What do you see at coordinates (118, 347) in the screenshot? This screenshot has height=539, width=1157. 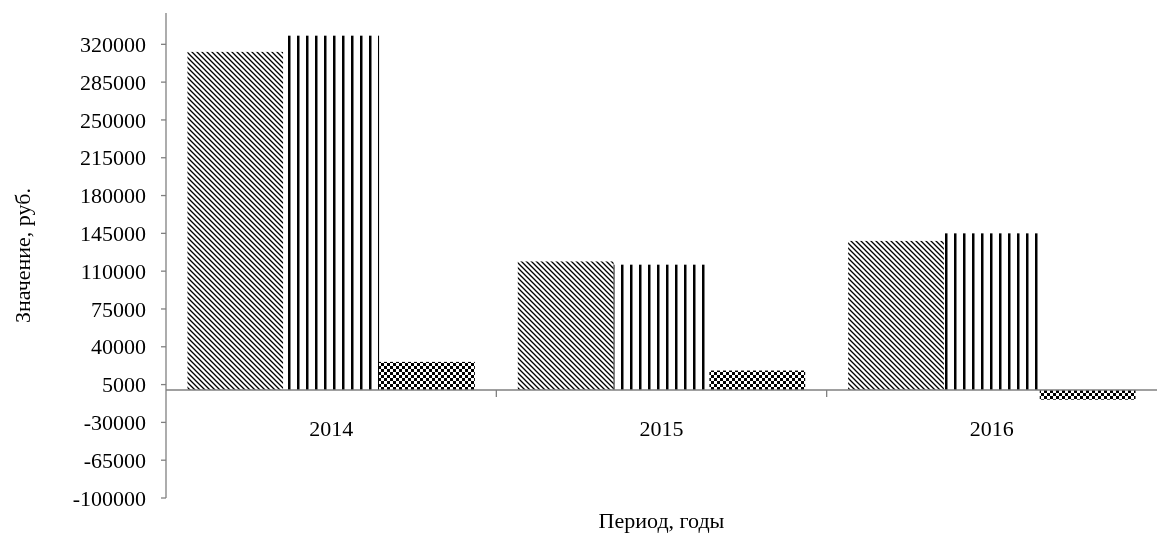 I see `y-tick-label: 40000` at bounding box center [118, 347].